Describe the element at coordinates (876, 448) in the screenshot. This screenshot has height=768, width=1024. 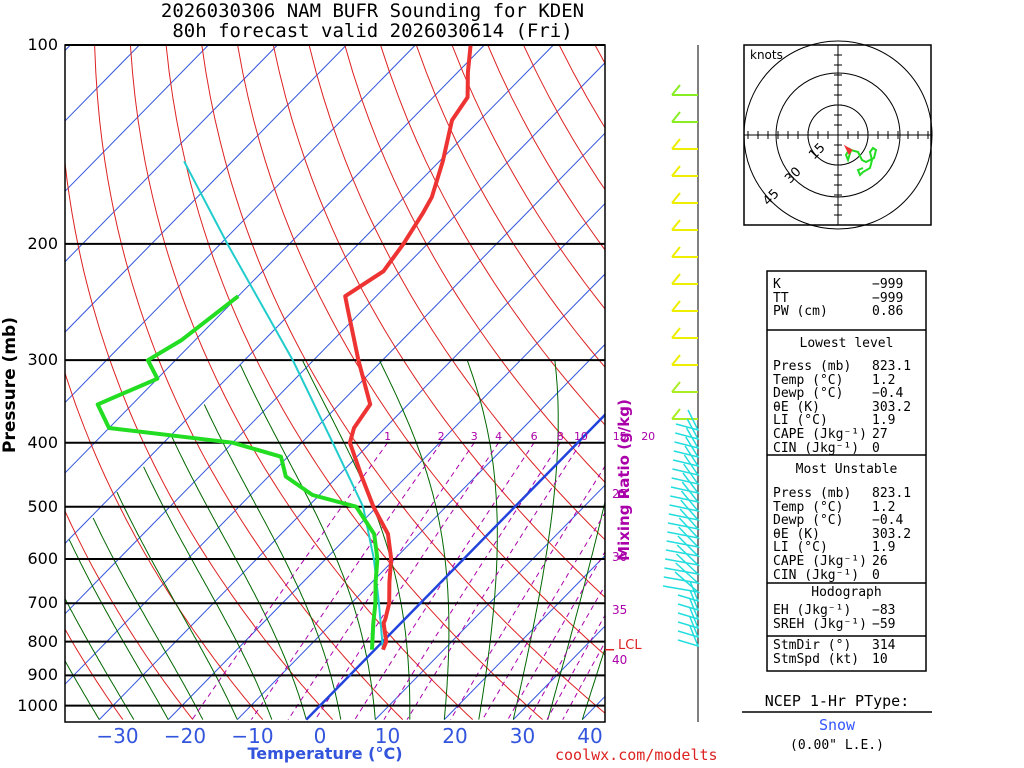
I see `index-value: 0` at that location.